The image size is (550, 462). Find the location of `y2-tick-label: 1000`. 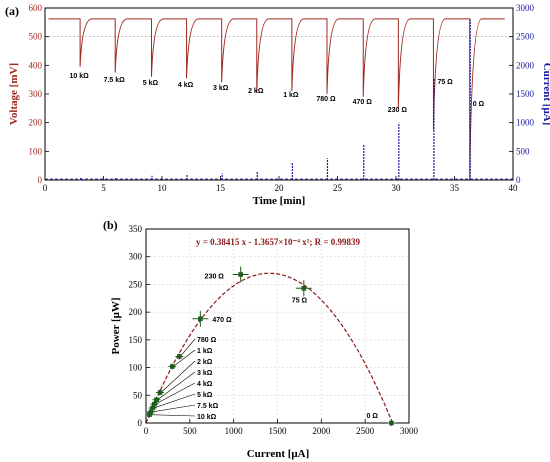

y2-tick-label: 1000 is located at coordinates (525, 123).